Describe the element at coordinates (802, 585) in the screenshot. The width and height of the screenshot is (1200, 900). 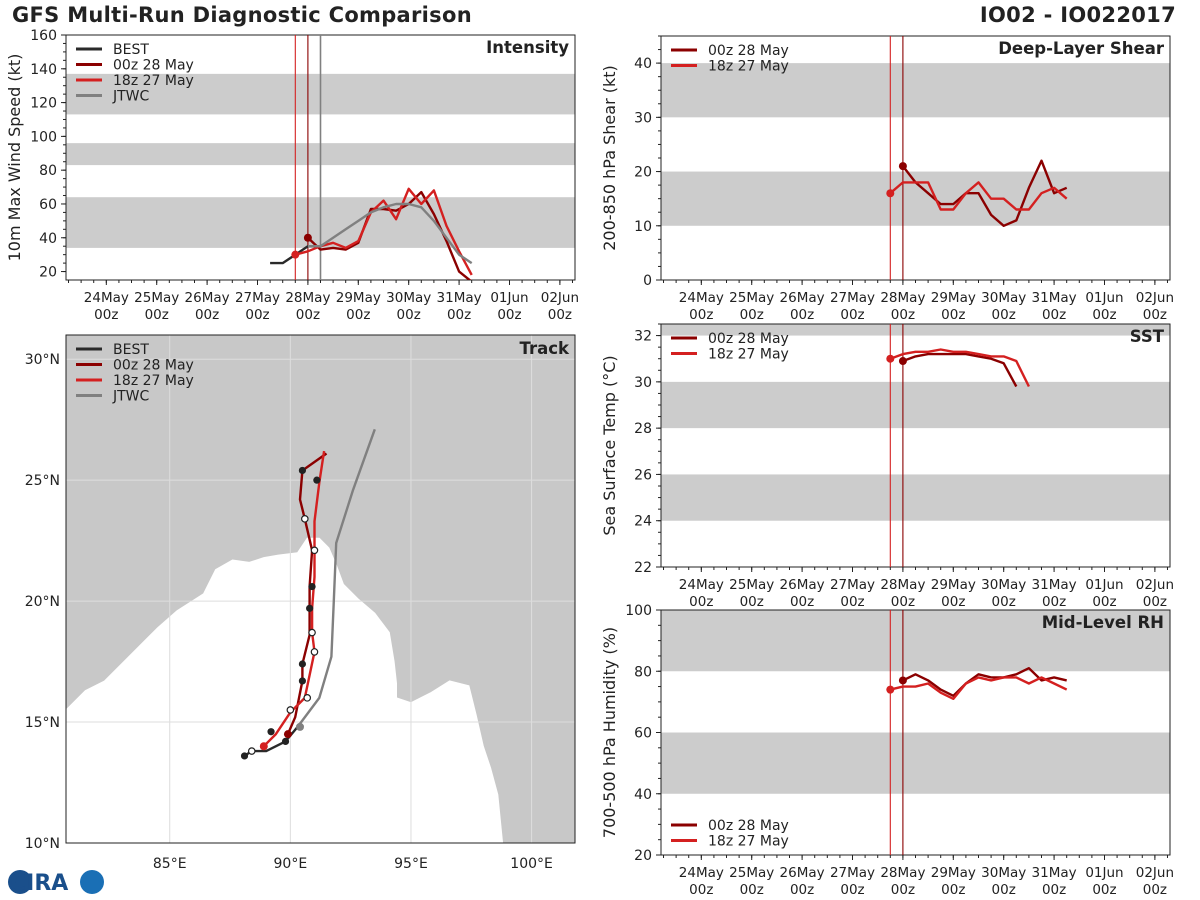
I see `sst-xtick-day: 26May` at that location.